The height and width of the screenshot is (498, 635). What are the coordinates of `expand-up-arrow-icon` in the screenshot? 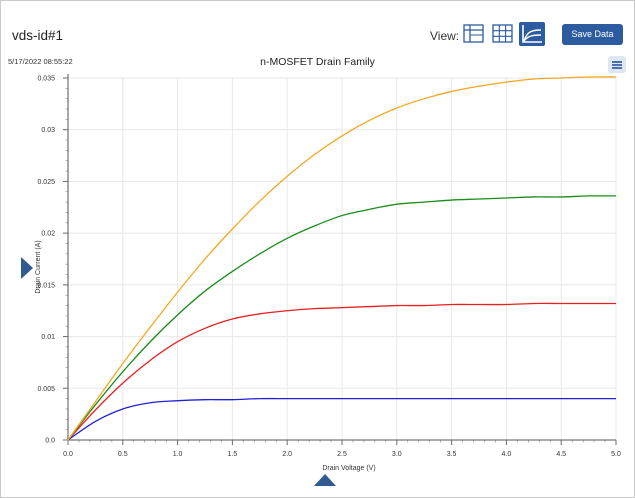 It's located at (325, 480).